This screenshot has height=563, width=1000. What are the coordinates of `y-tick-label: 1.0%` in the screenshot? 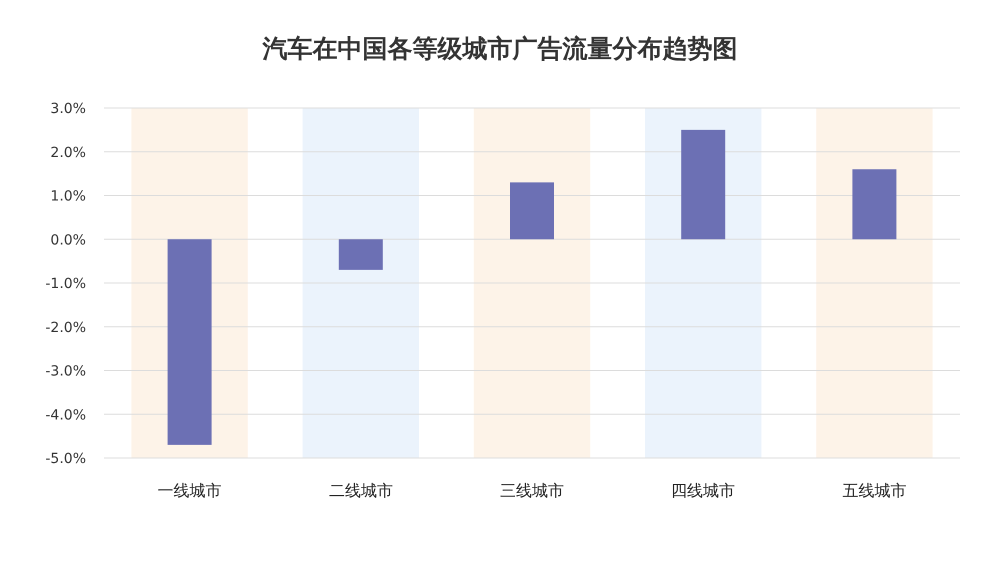 It's located at (68, 196).